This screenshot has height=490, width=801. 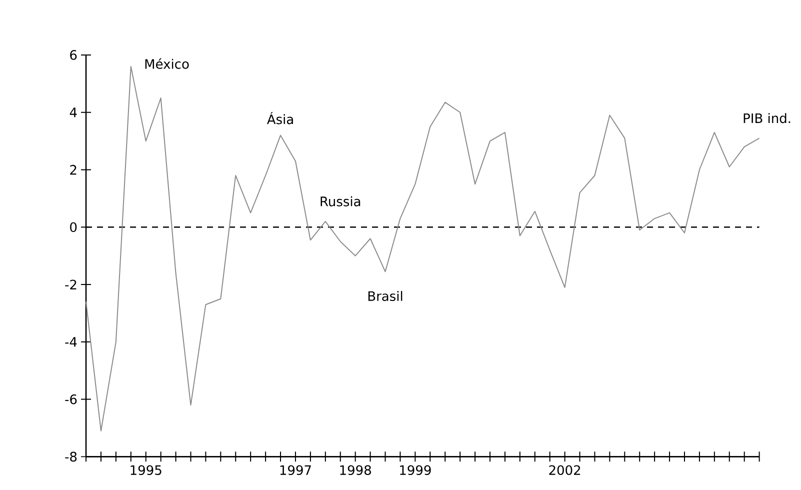 I want to click on annotation: Russia, so click(x=340, y=201).